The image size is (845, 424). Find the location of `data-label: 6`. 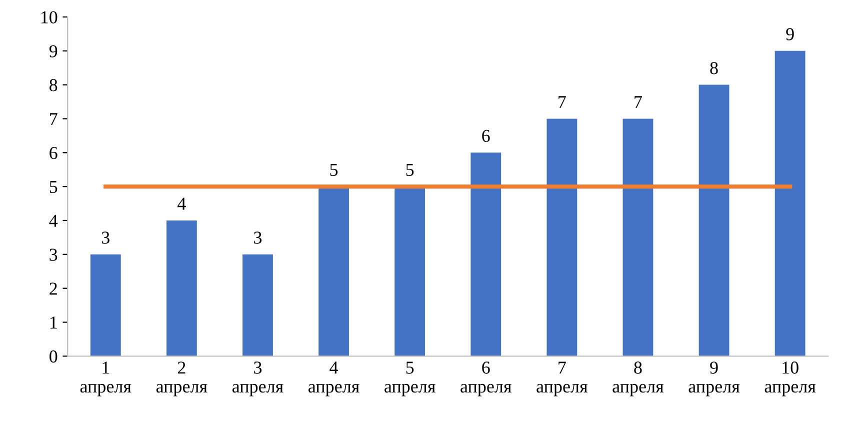

data-label: 6 is located at coordinates (486, 136).